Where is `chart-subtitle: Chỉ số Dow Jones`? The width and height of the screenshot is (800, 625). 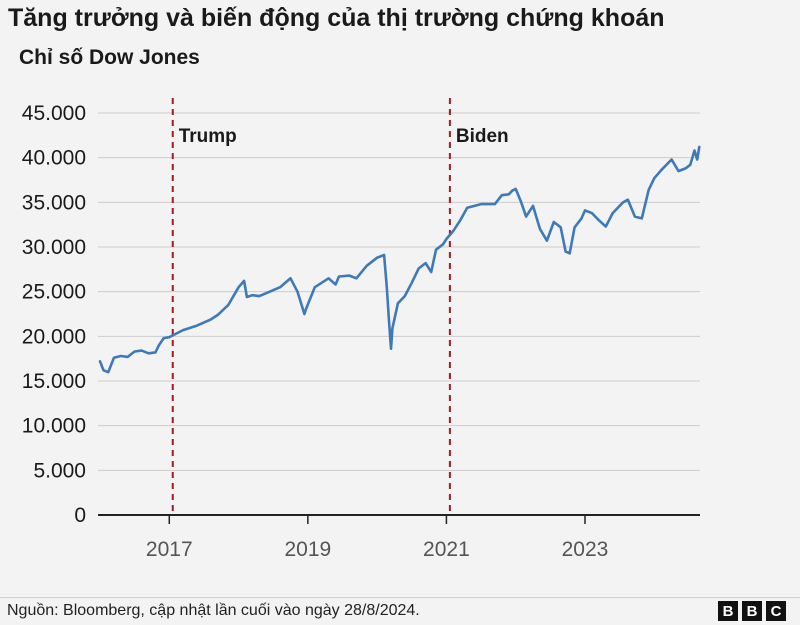
chart-subtitle: Chỉ số Dow Jones is located at coordinates (109, 57).